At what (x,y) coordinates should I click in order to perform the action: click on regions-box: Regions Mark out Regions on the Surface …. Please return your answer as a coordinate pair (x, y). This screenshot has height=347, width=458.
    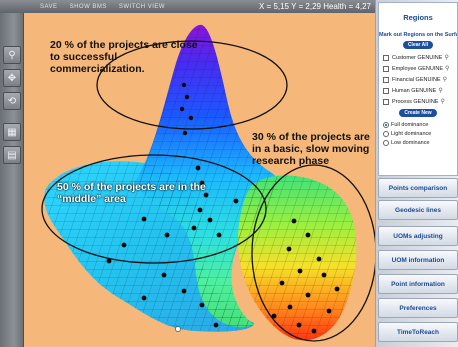
    Looking at the image, I should click on (418, 89).